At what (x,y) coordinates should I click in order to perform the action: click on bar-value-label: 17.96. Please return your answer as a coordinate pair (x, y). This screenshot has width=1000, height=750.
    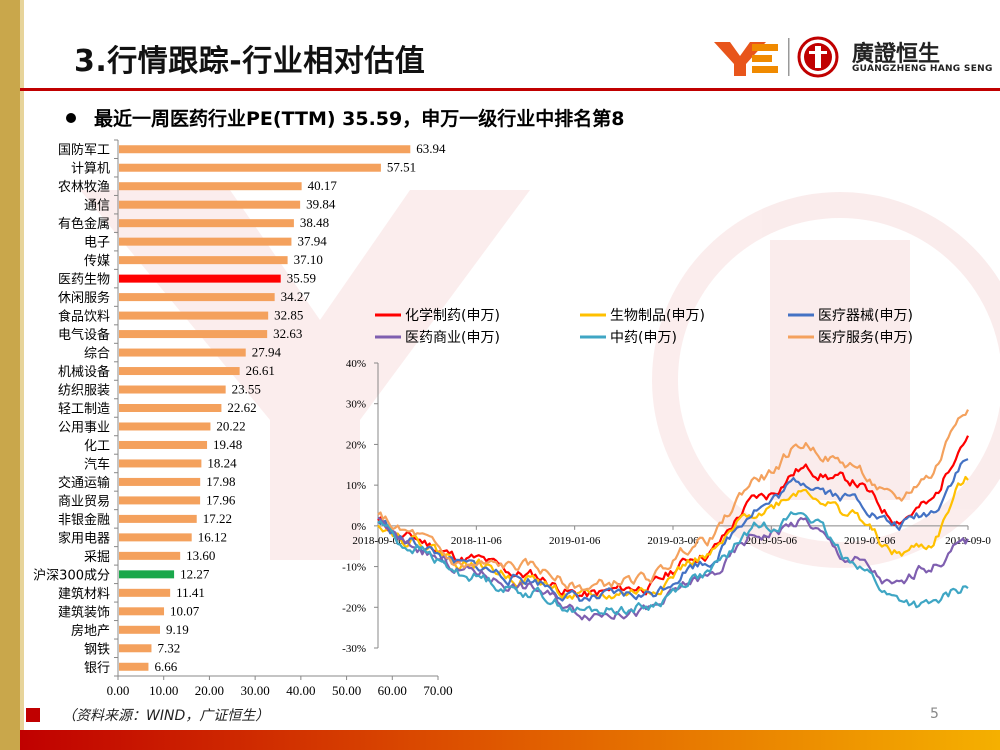
    Looking at the image, I should click on (221, 499).